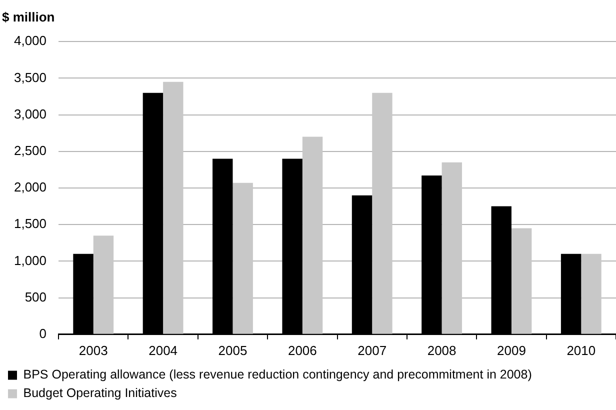  I want to click on y-tick-label: 500, so click(35, 296).